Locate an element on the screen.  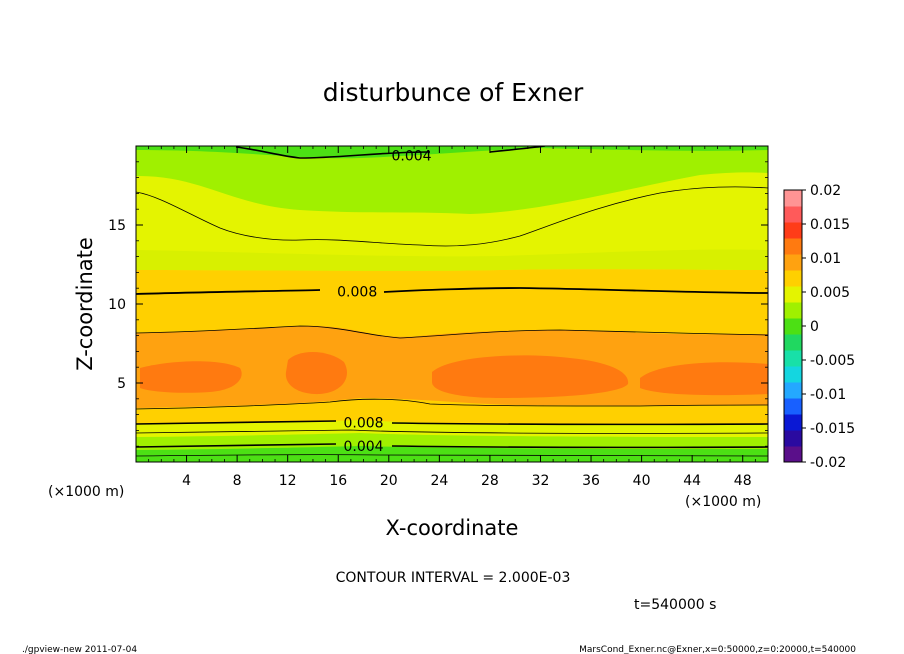
colorbar is located at coordinates (793, 326).